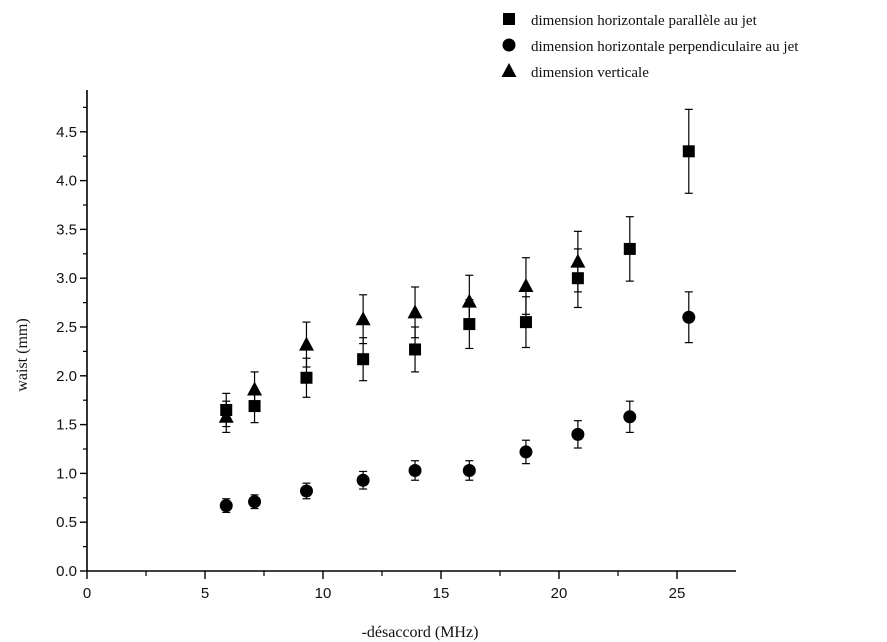 This screenshot has width=887, height=642. What do you see at coordinates (66, 181) in the screenshot?
I see `y-tick-label: 4.0` at bounding box center [66, 181].